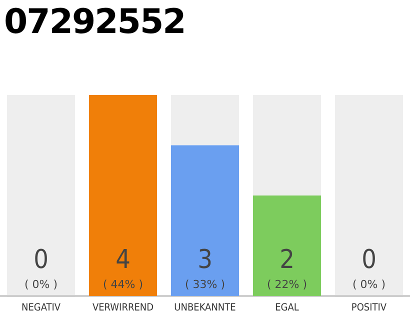 The height and width of the screenshot is (320, 410). Describe the element at coordinates (287, 267) in the screenshot. I see `data-label: 2 ( 22% )` at that location.